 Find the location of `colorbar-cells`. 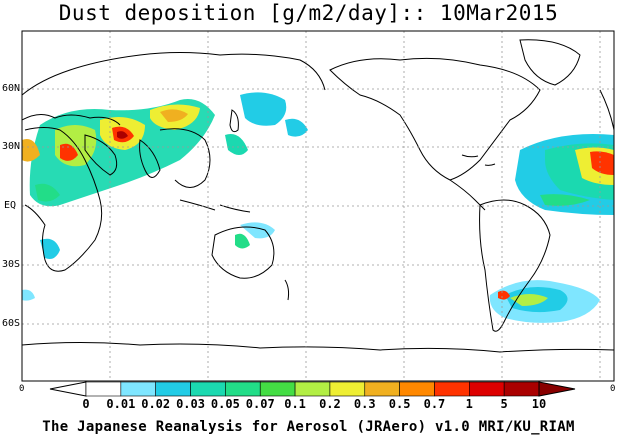

colorbar-cells is located at coordinates (312, 389).